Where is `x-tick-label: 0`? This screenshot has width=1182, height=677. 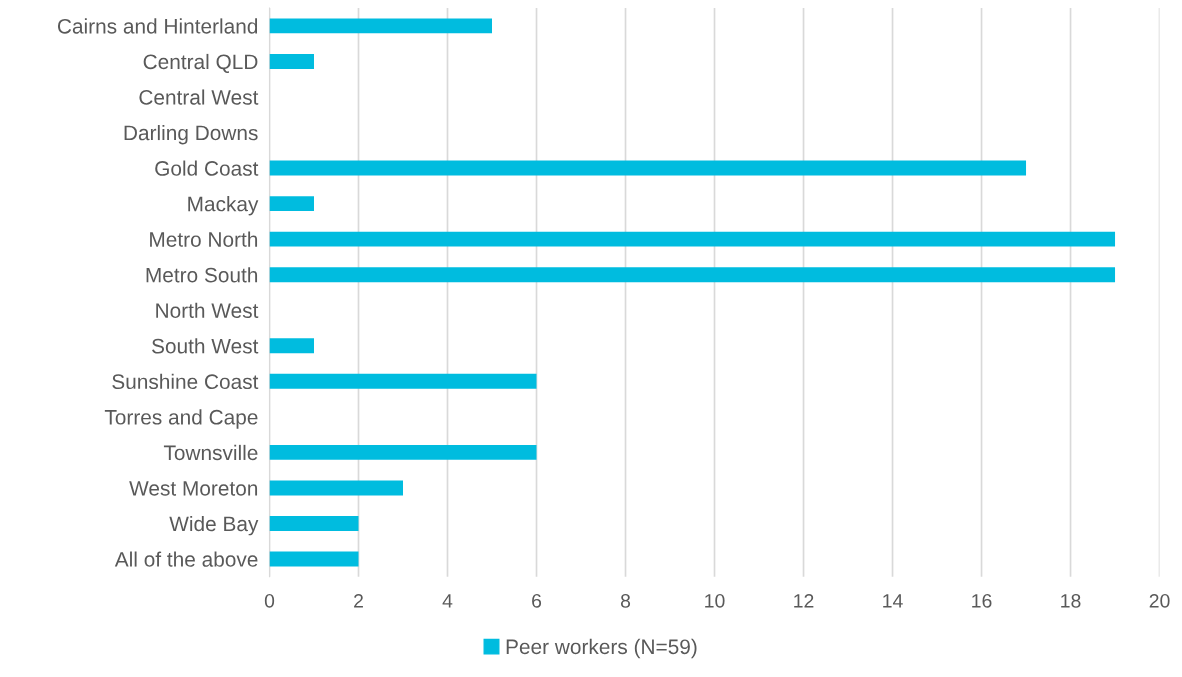
x-tick-label: 0 is located at coordinates (269, 600).